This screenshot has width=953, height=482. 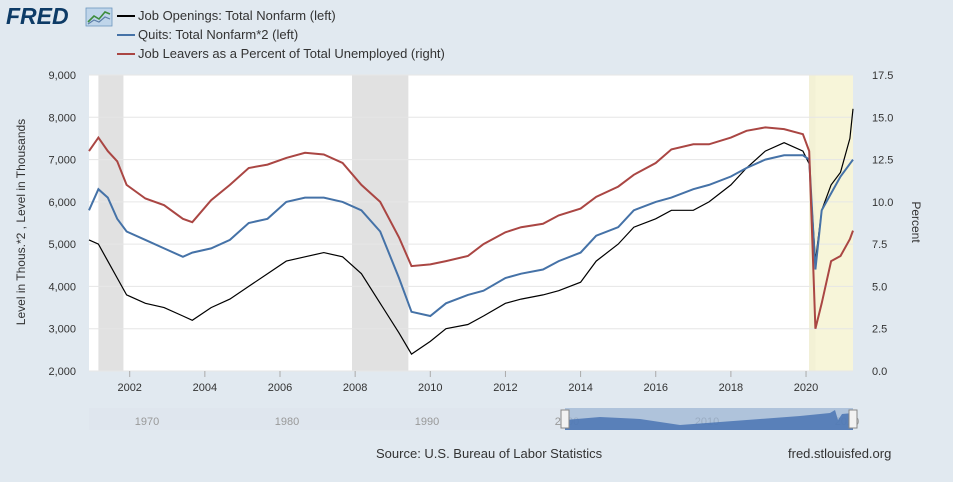 I want to click on recession-band, so click(x=380, y=223).